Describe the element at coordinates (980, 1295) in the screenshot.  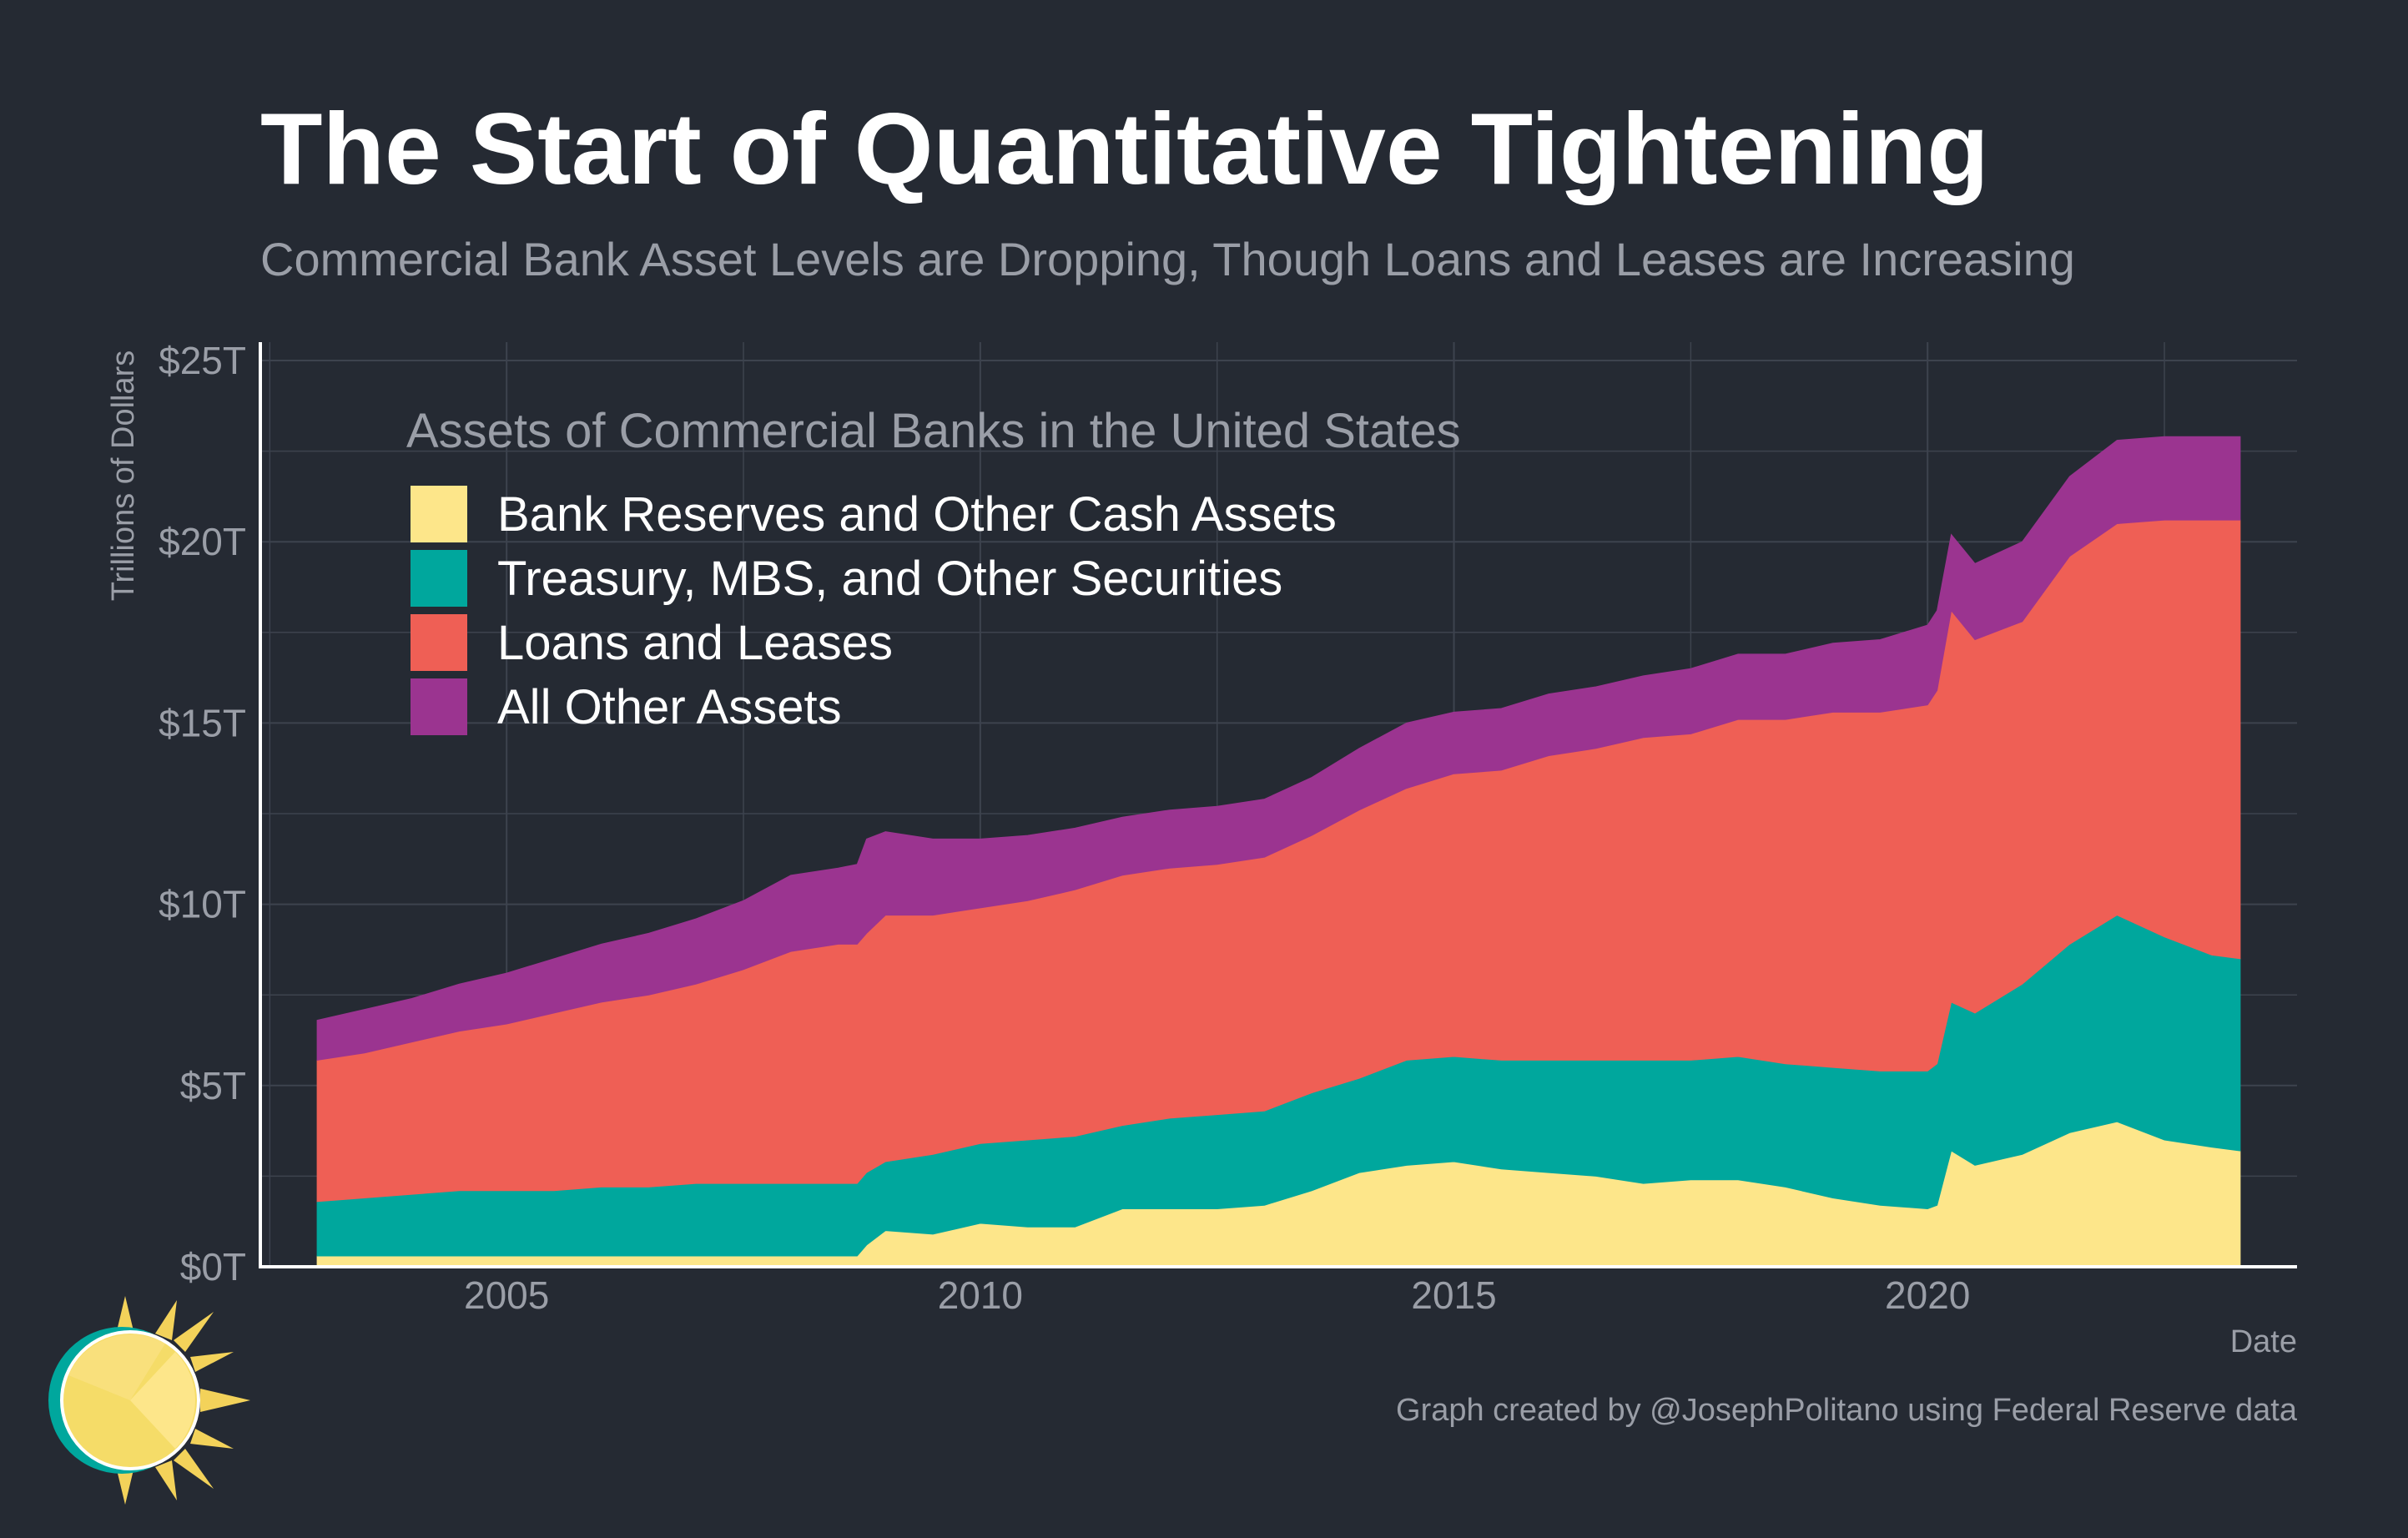
I see `x-tick-label: 2010` at that location.